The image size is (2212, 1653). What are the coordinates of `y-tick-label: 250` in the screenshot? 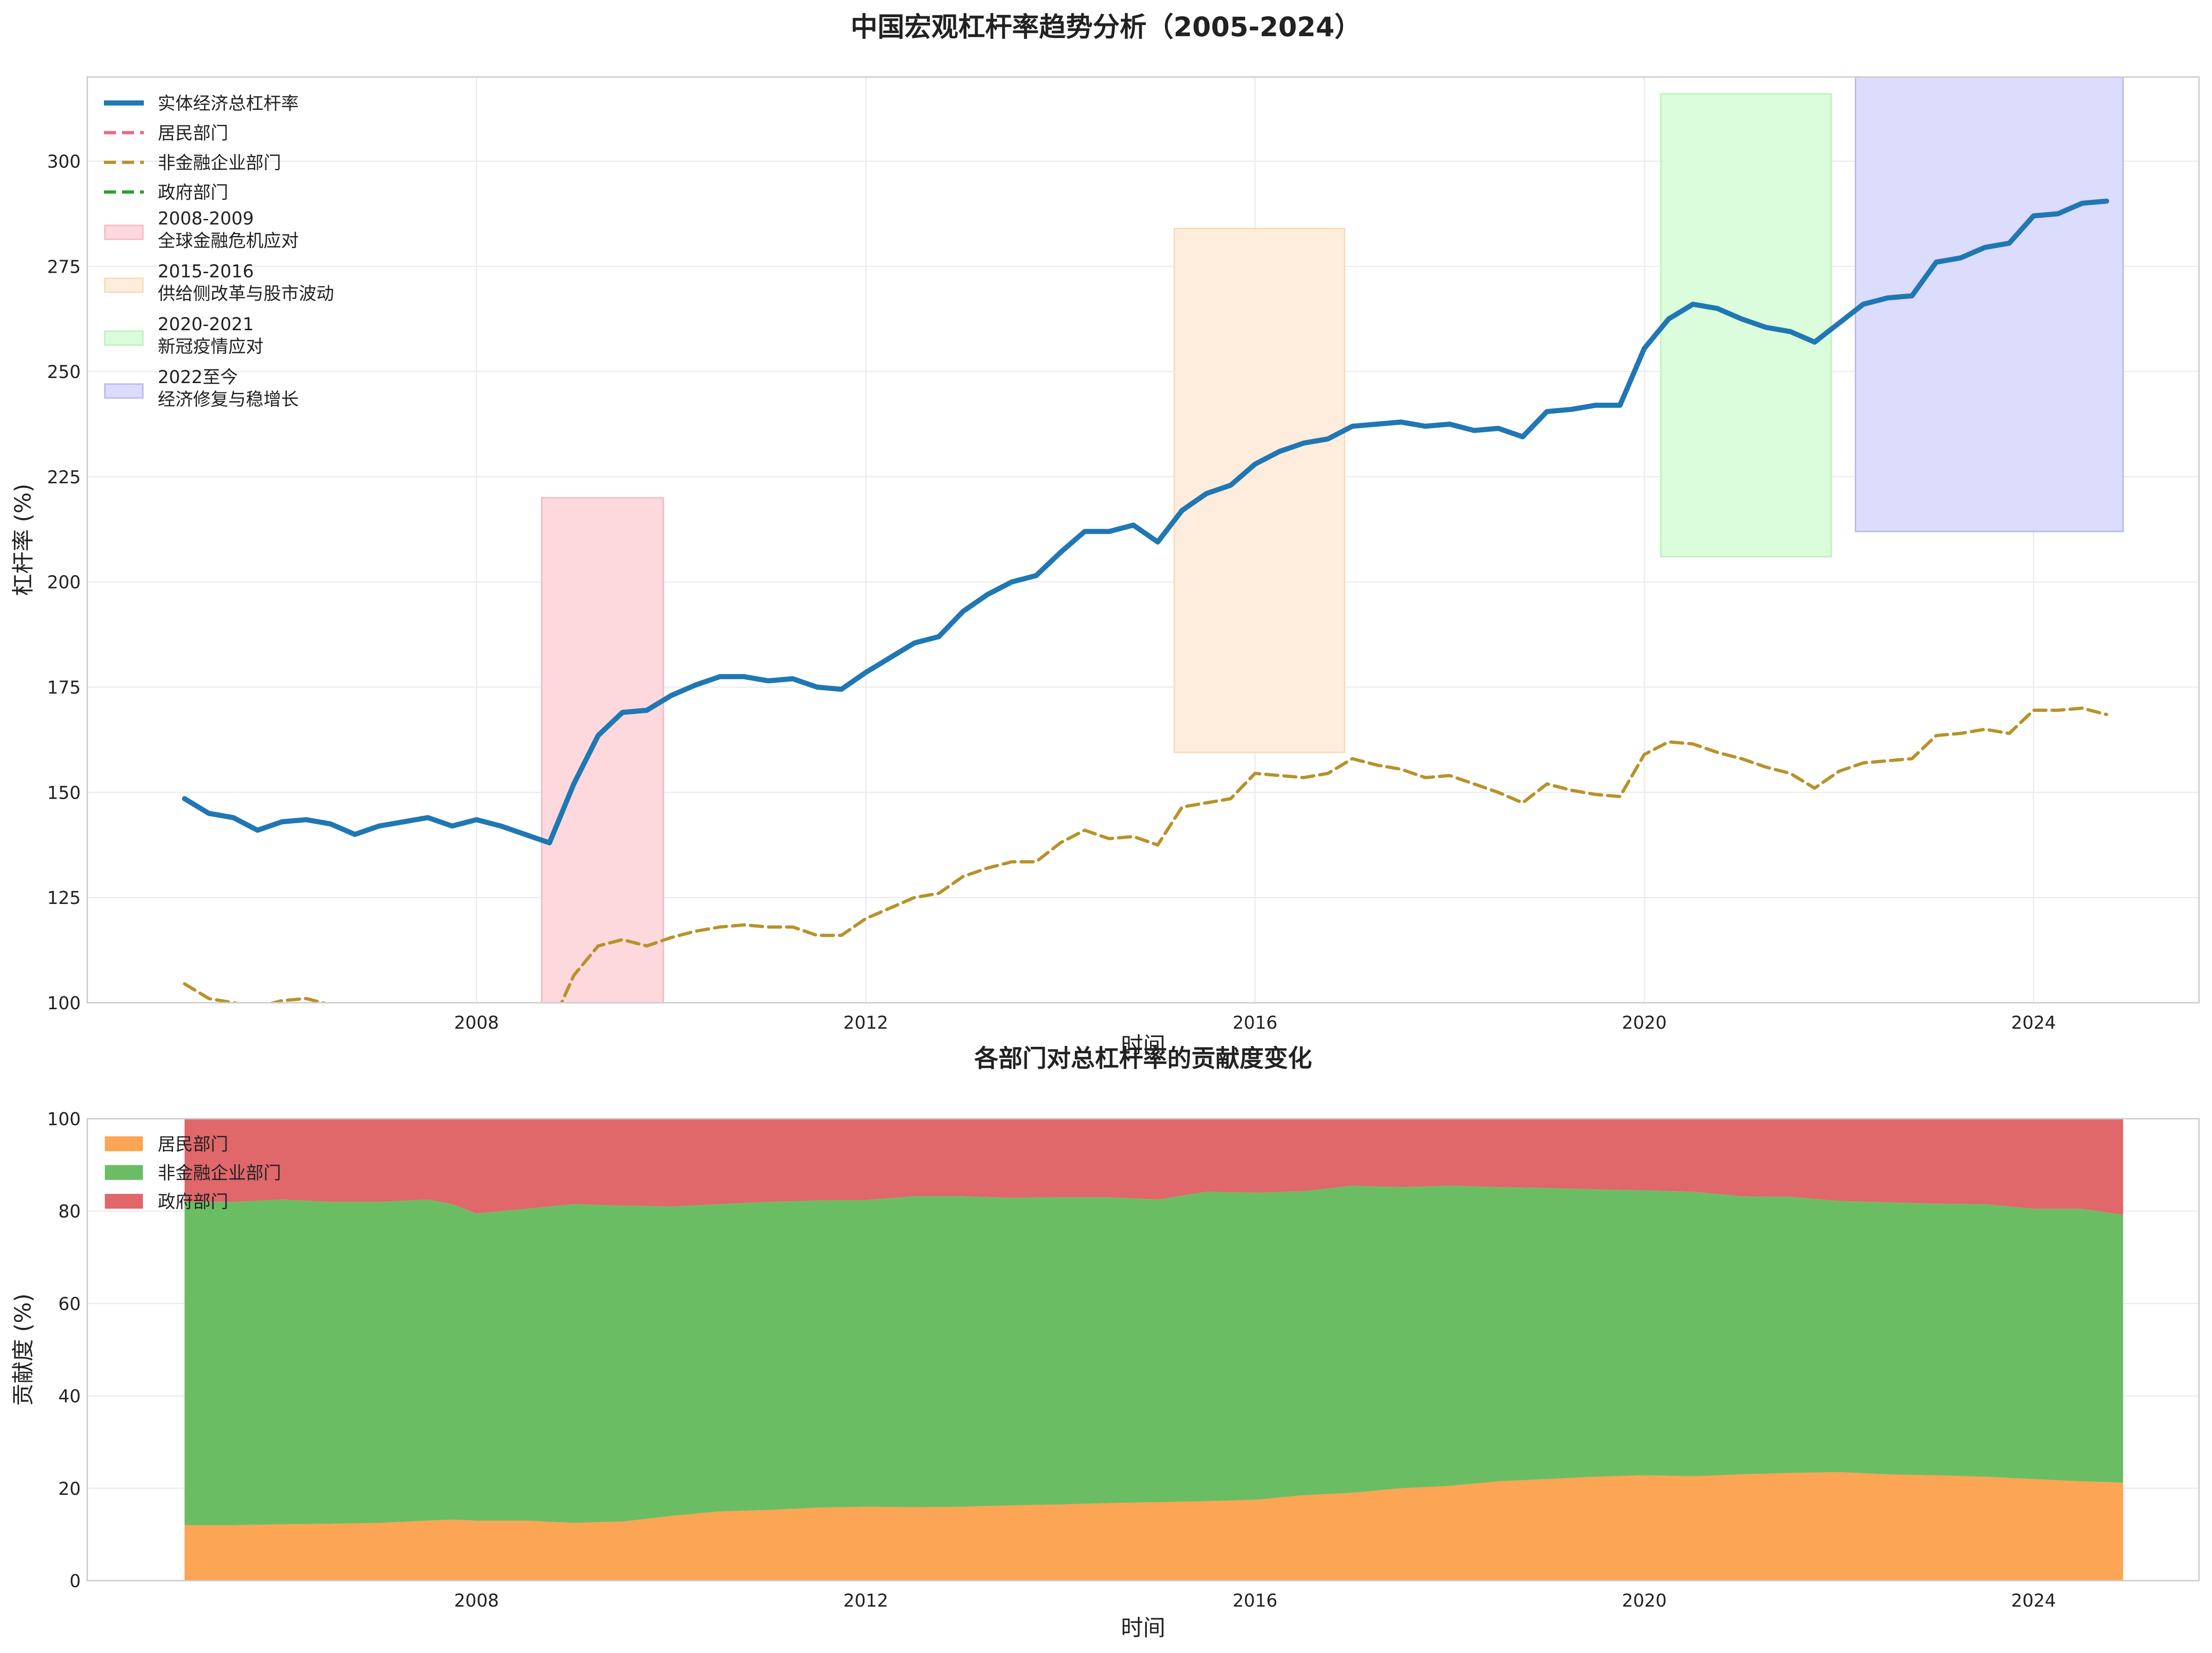 It's located at (64, 372).